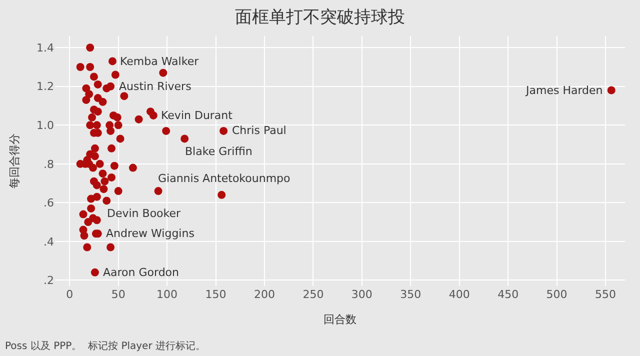  What do you see at coordinates (45, 47) in the screenshot?
I see `y-tick-label: 1.4` at bounding box center [45, 47].